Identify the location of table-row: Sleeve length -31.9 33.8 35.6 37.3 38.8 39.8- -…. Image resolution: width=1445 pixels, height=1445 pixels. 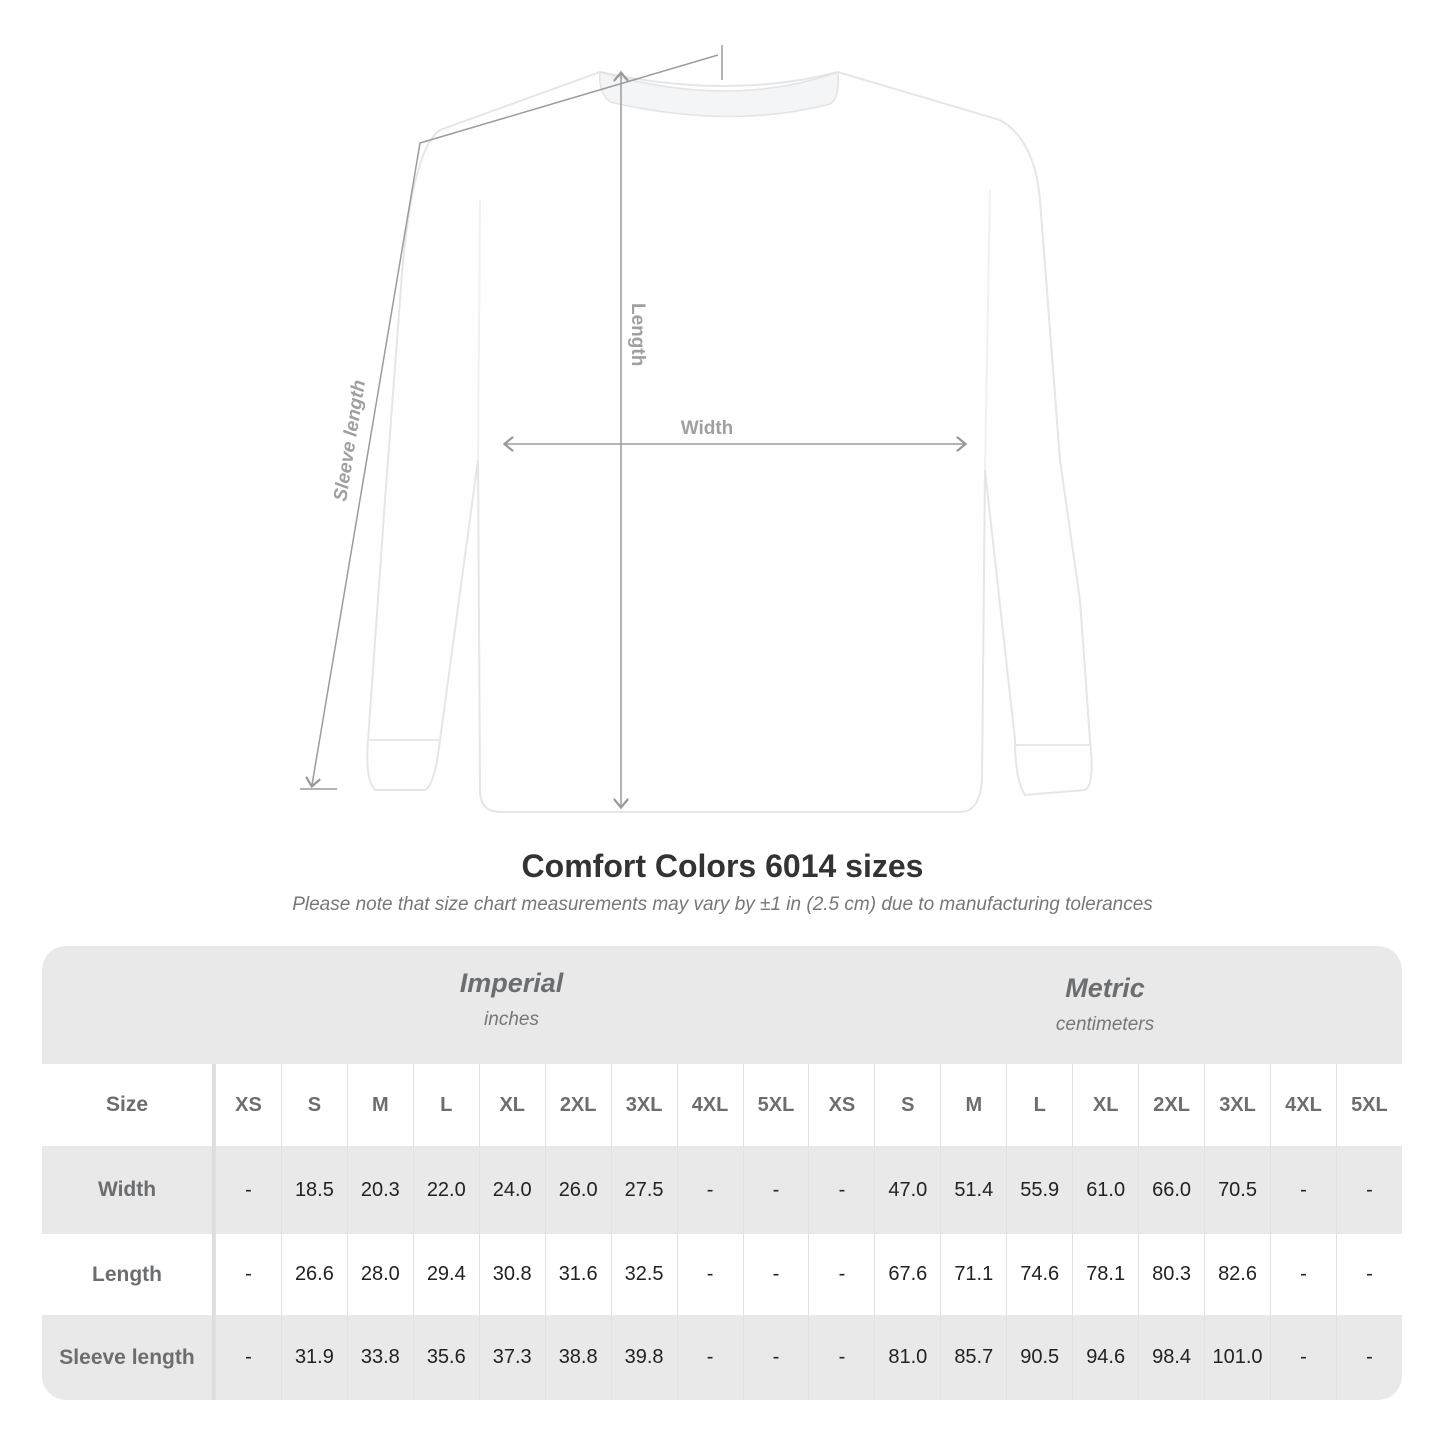
(722, 1357).